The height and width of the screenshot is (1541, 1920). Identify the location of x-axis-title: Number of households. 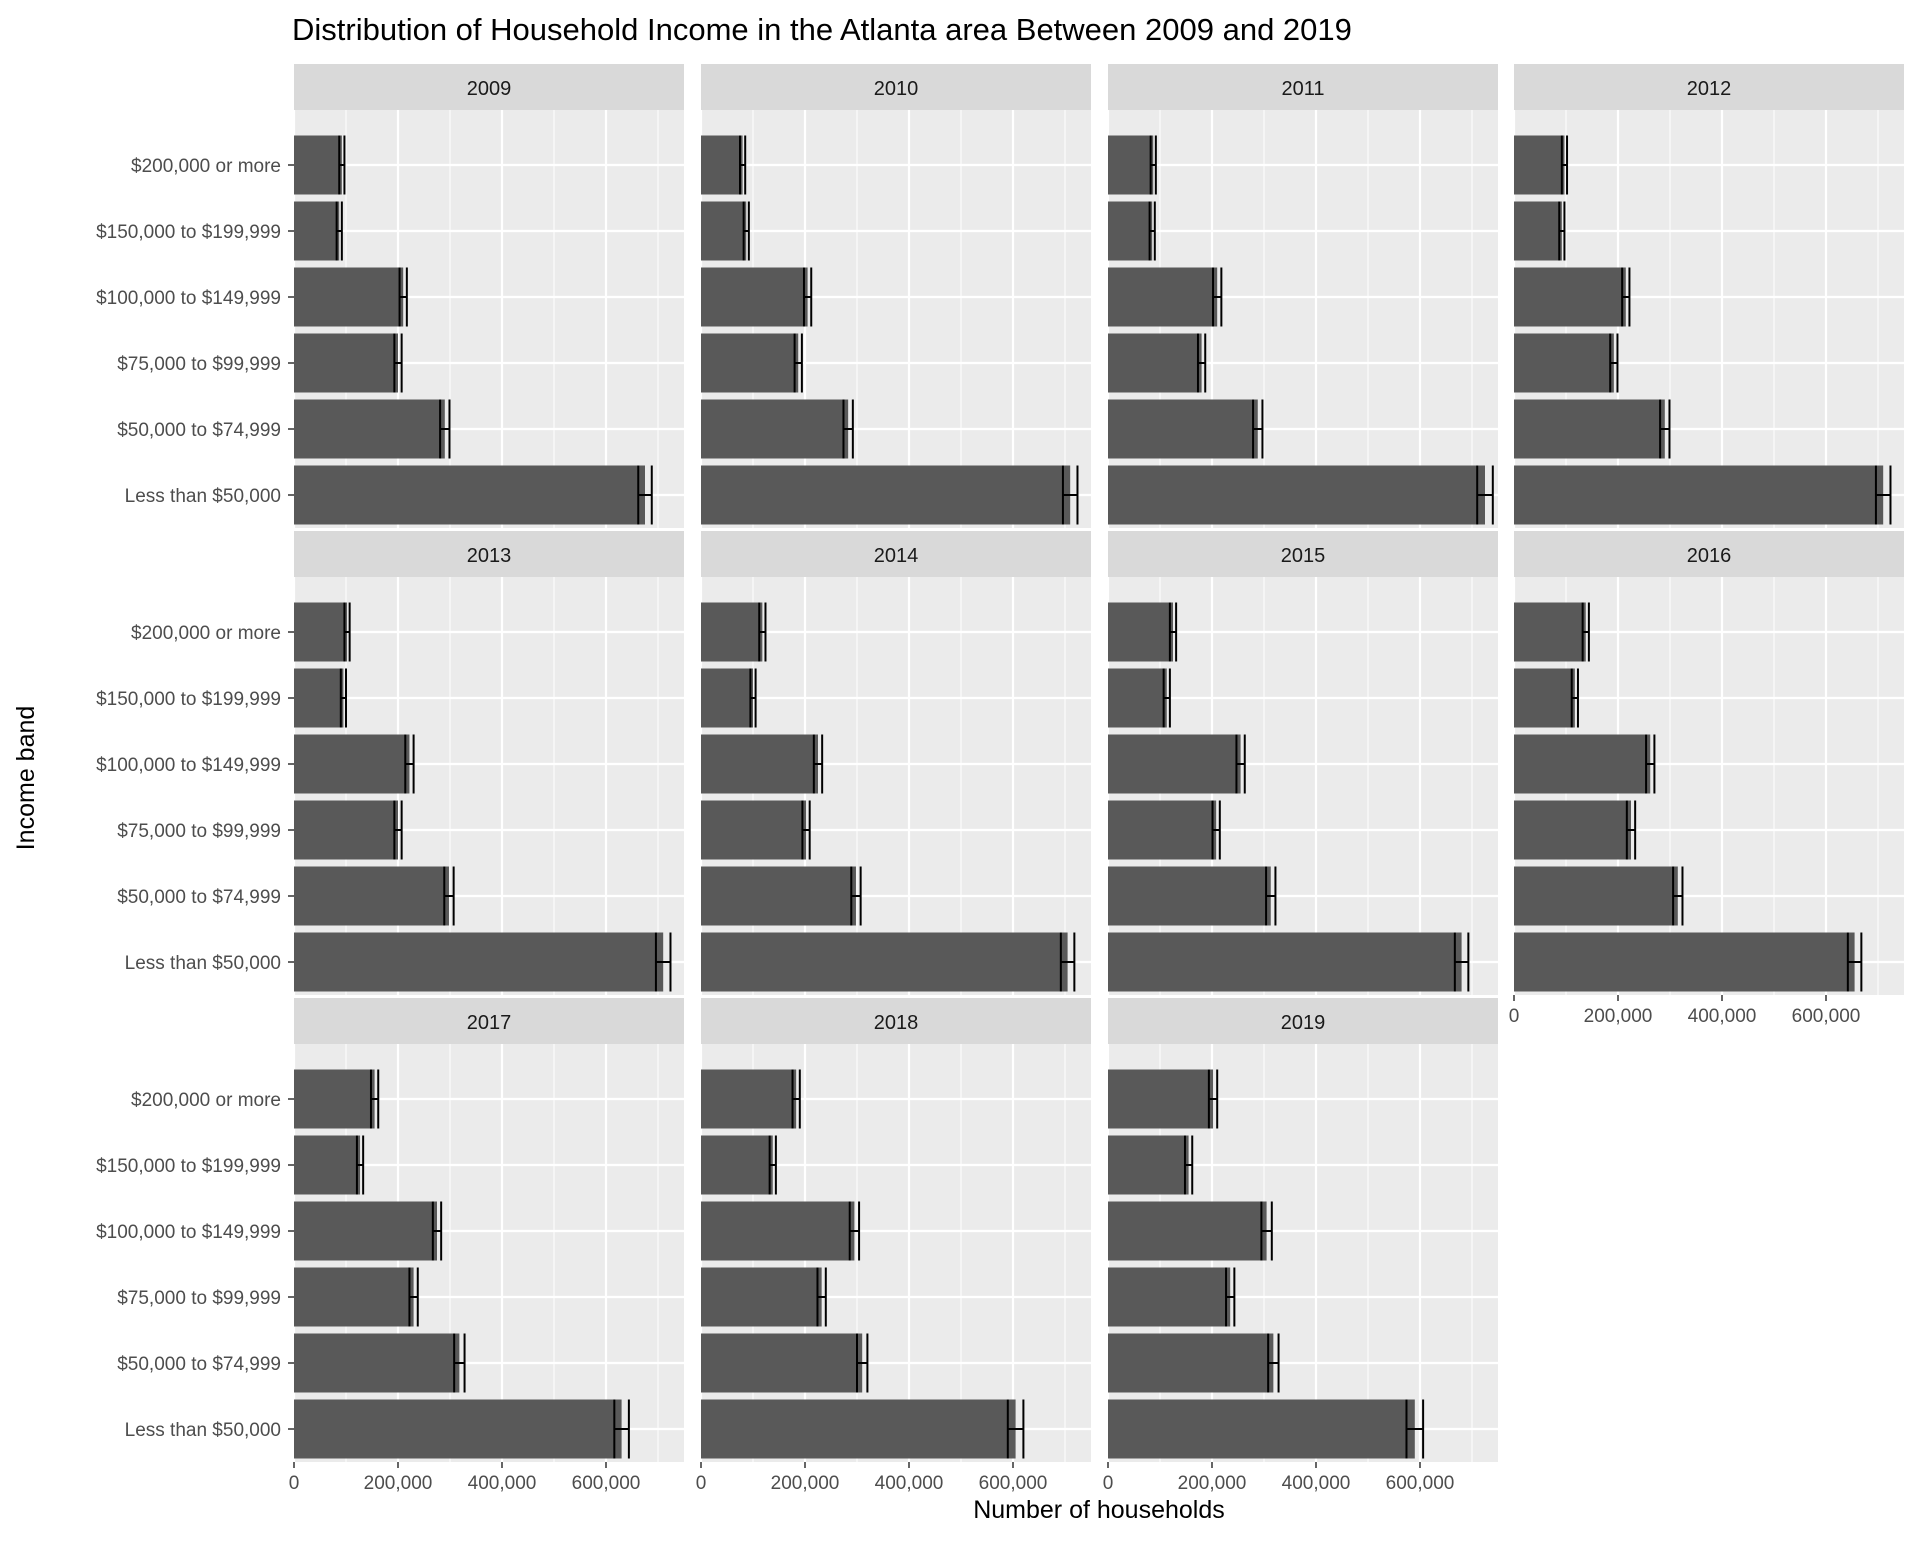
(1099, 1510).